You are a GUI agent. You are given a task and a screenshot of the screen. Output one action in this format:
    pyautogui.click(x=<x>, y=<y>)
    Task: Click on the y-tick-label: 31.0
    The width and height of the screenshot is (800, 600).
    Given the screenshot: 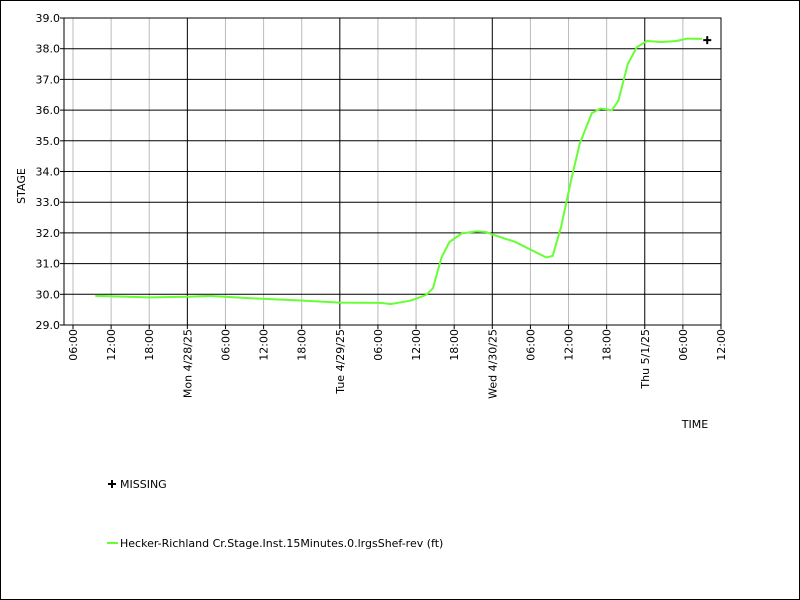 What is the action you would take?
    pyautogui.click(x=48, y=264)
    